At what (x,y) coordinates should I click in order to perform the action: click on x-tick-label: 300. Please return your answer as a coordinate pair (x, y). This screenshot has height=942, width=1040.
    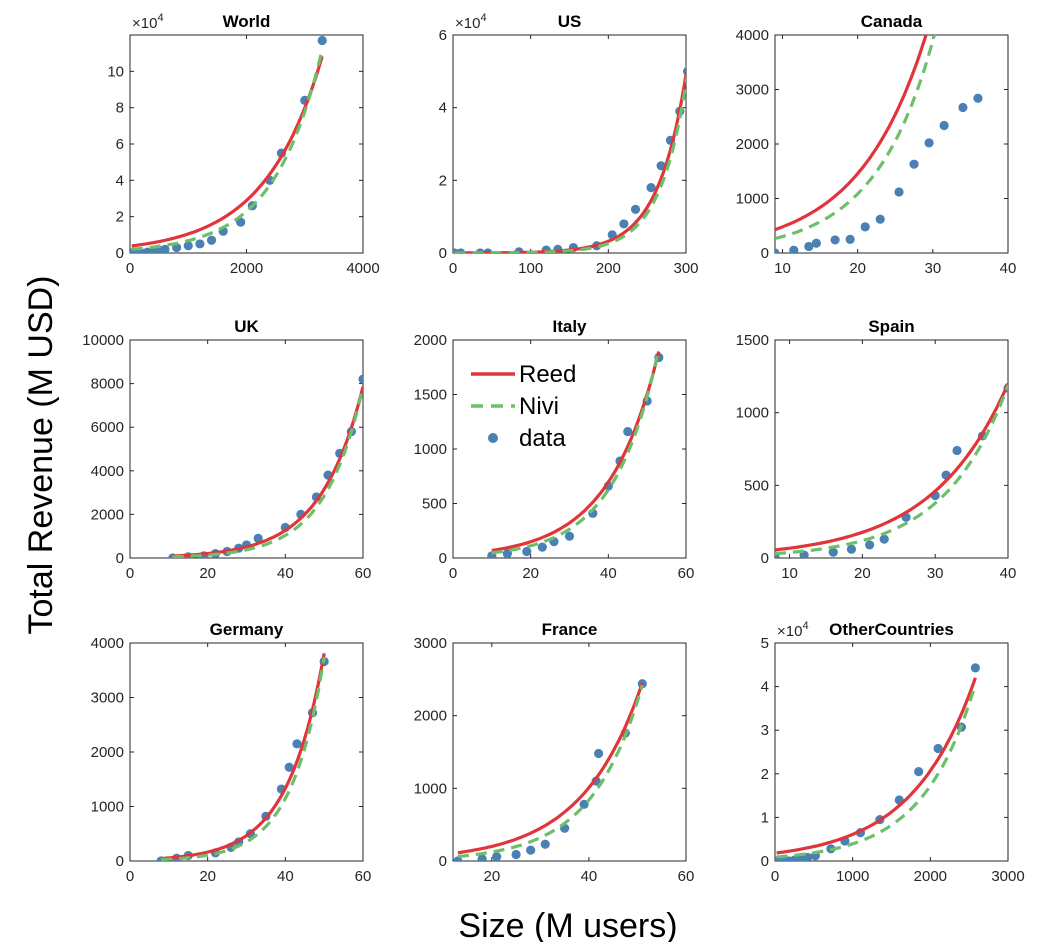
    Looking at the image, I should click on (685, 268).